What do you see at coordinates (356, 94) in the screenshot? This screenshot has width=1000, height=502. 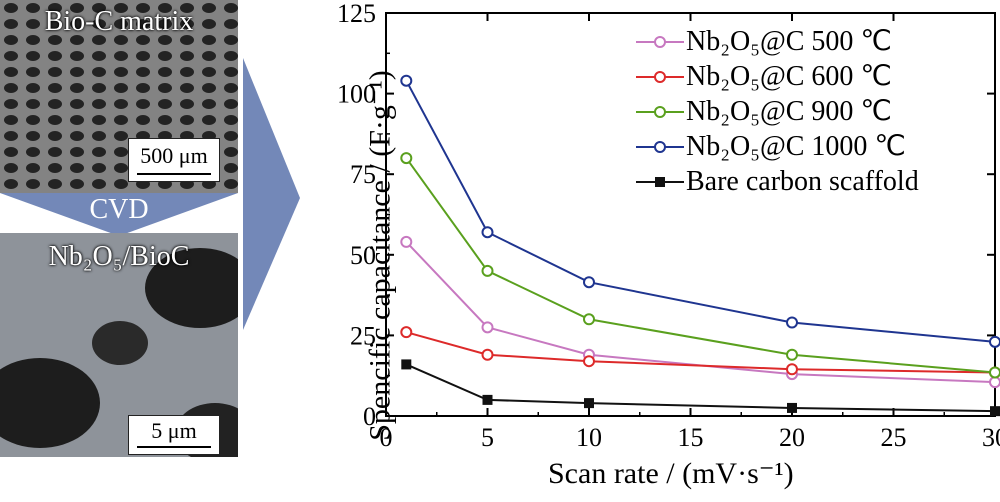 I see `y-tick-label: 100` at bounding box center [356, 94].